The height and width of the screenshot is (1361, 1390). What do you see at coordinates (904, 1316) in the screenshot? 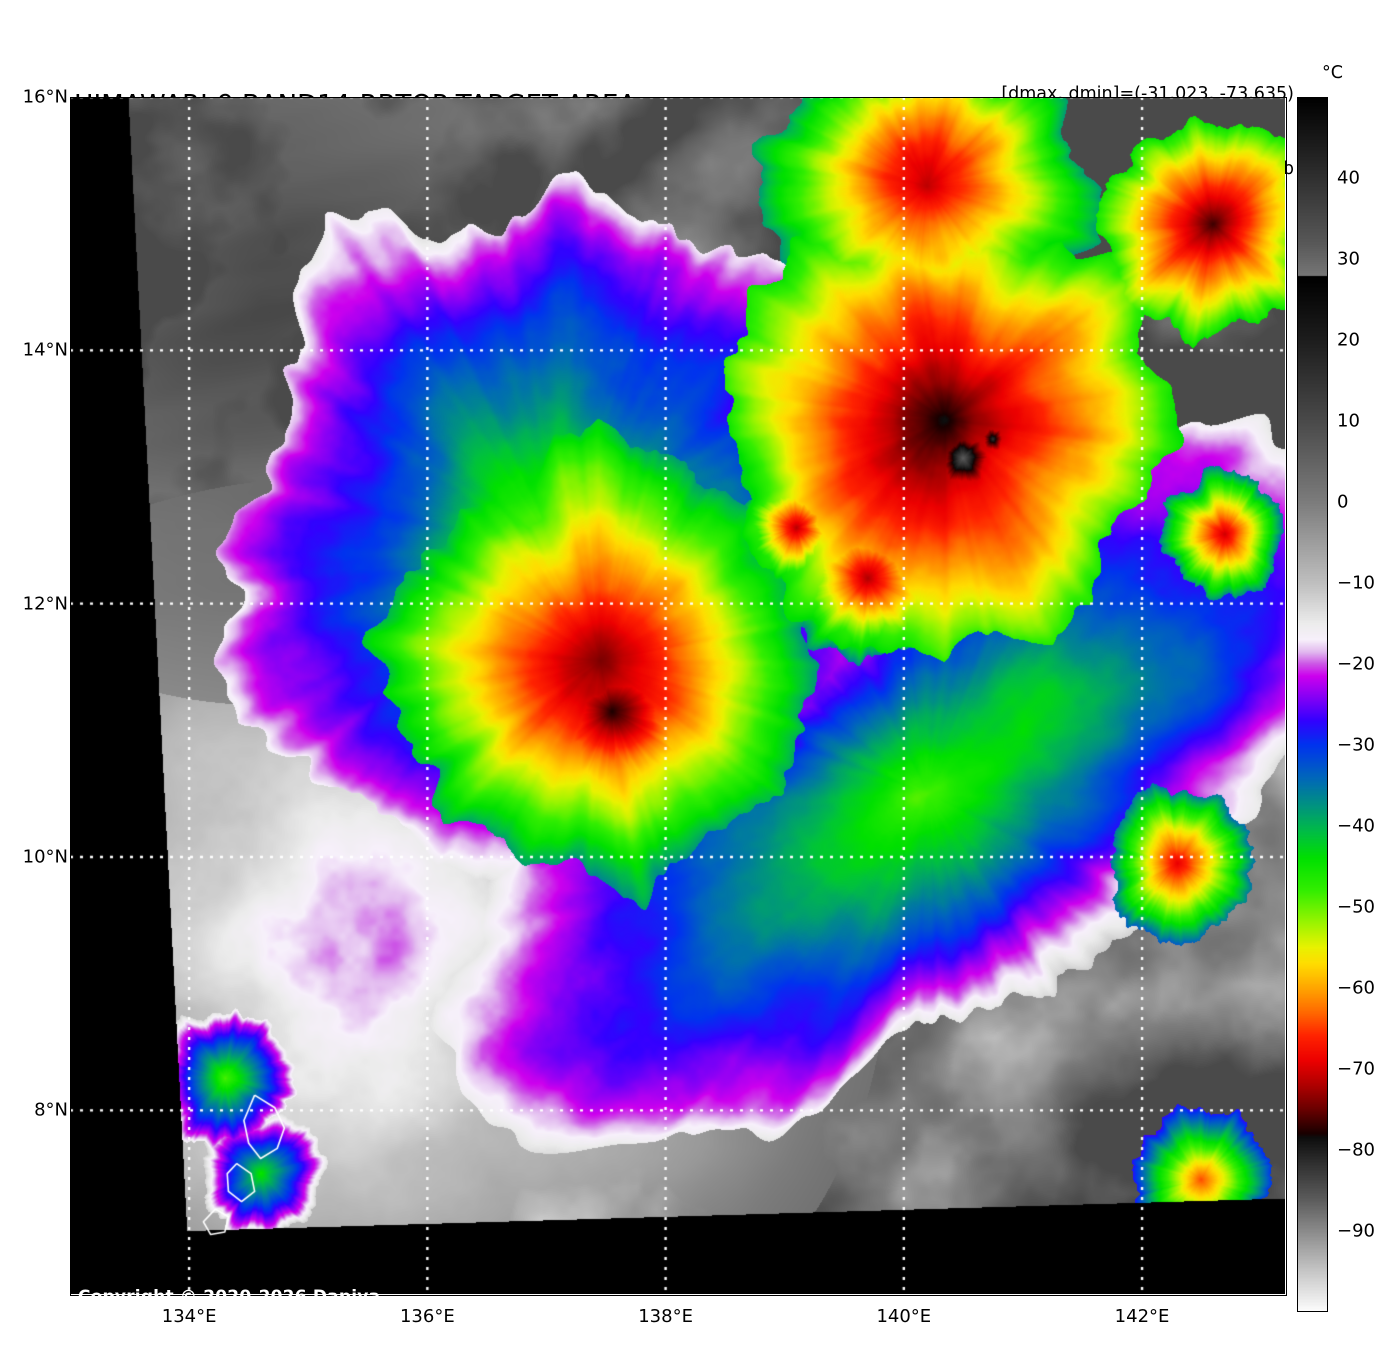
I see `lon-tick-3: 140°E` at bounding box center [904, 1316].